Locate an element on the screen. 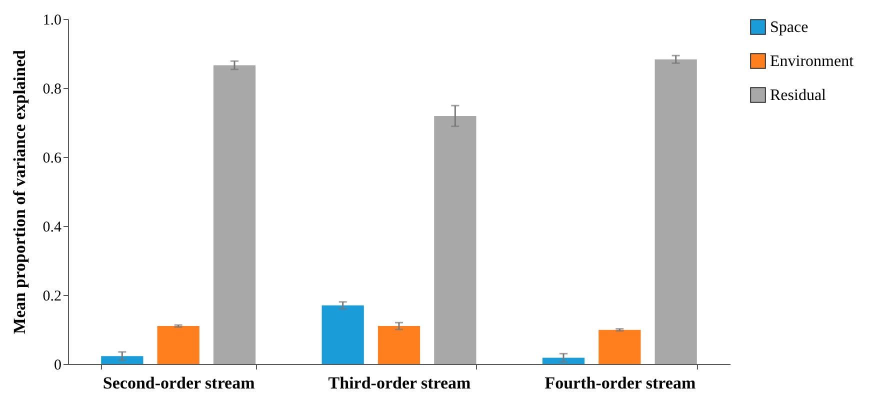 This screenshot has width=883, height=405. y-tick-label: 0.8 is located at coordinates (52, 90).